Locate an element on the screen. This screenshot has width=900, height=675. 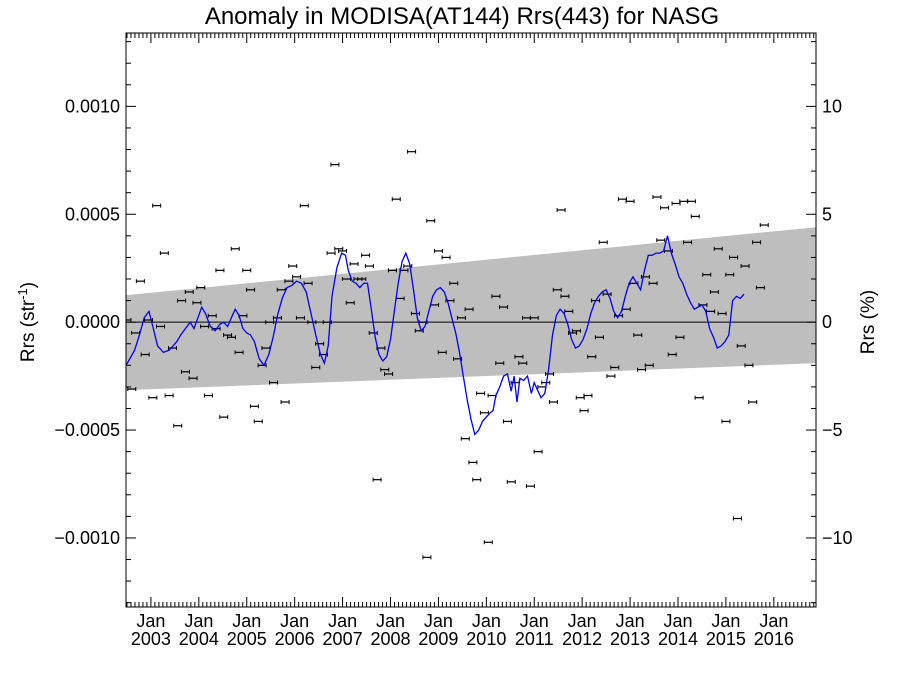
x-tick-year: 2007 is located at coordinates (343, 639).